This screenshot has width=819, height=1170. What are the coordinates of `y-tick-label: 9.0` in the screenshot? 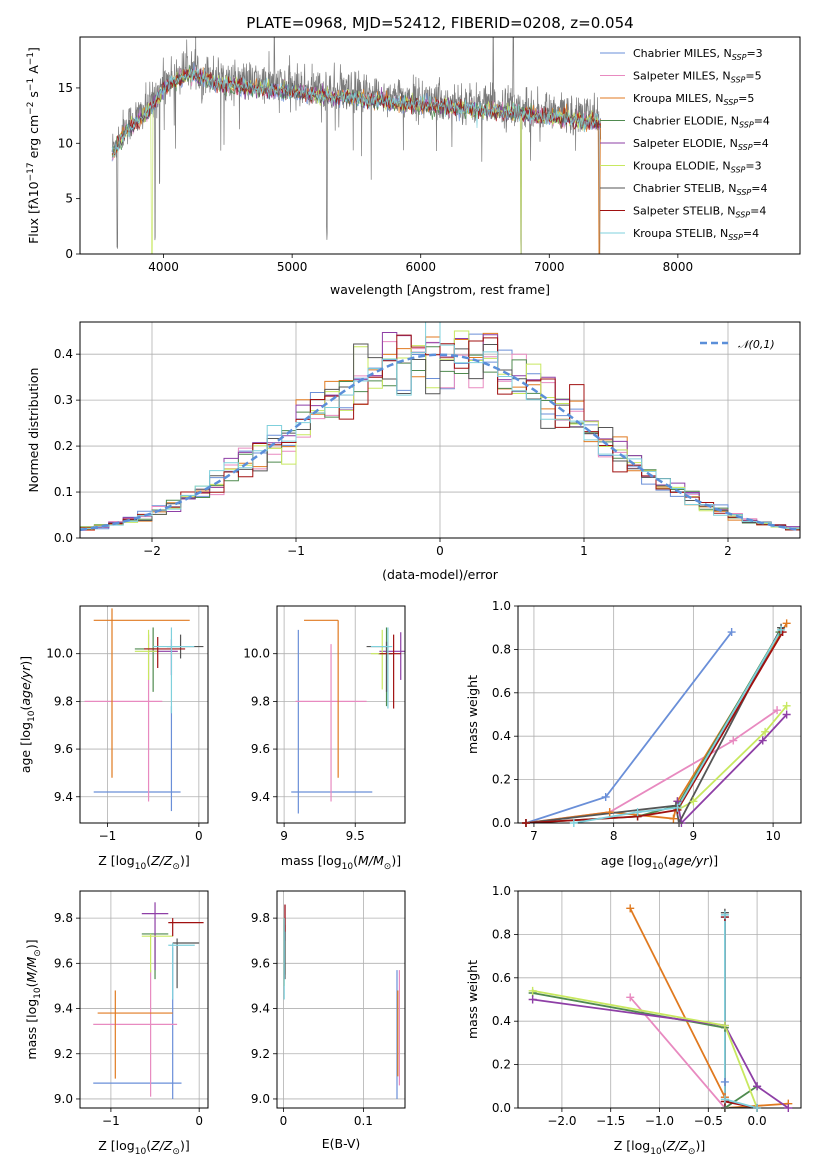 It's located at (63, 1099).